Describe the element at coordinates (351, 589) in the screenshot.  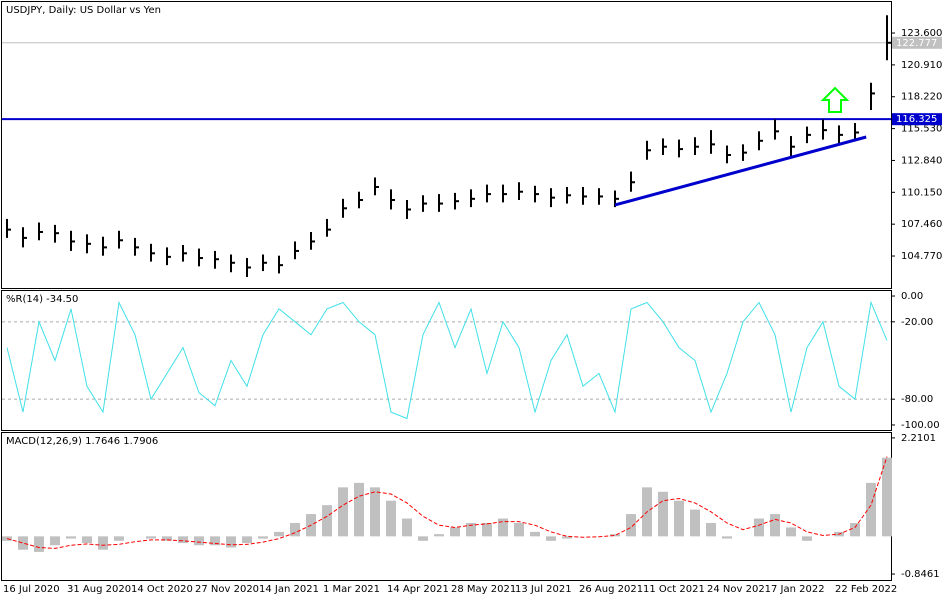
I see `x-tick-label: 1 Mar 2021` at that location.